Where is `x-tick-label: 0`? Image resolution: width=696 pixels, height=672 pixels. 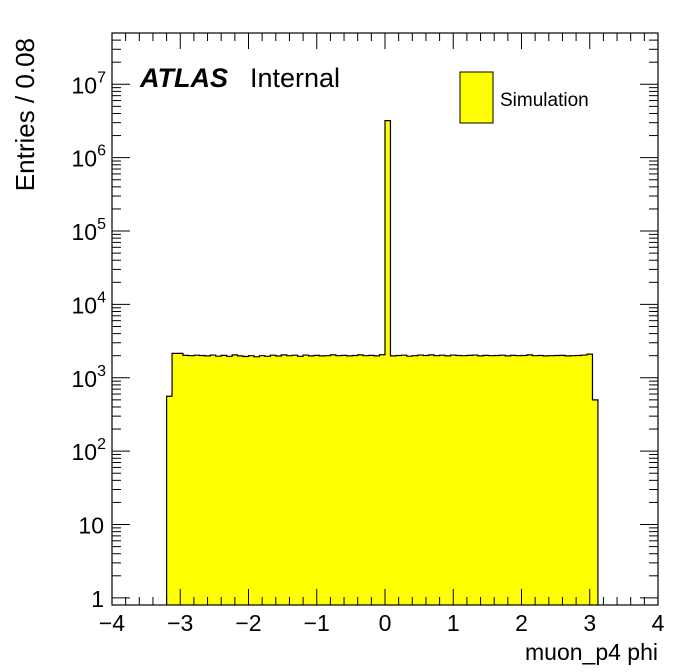
x-tick-label: 0 is located at coordinates (385, 623).